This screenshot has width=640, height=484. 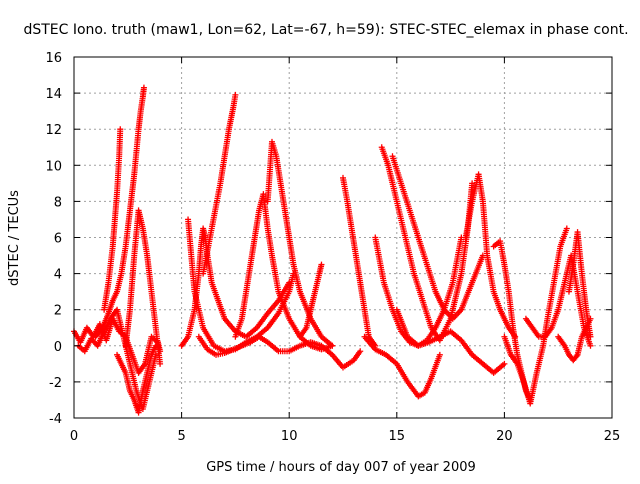 What do you see at coordinates (397, 436) in the screenshot?
I see `x-tick-label: 15` at bounding box center [397, 436].